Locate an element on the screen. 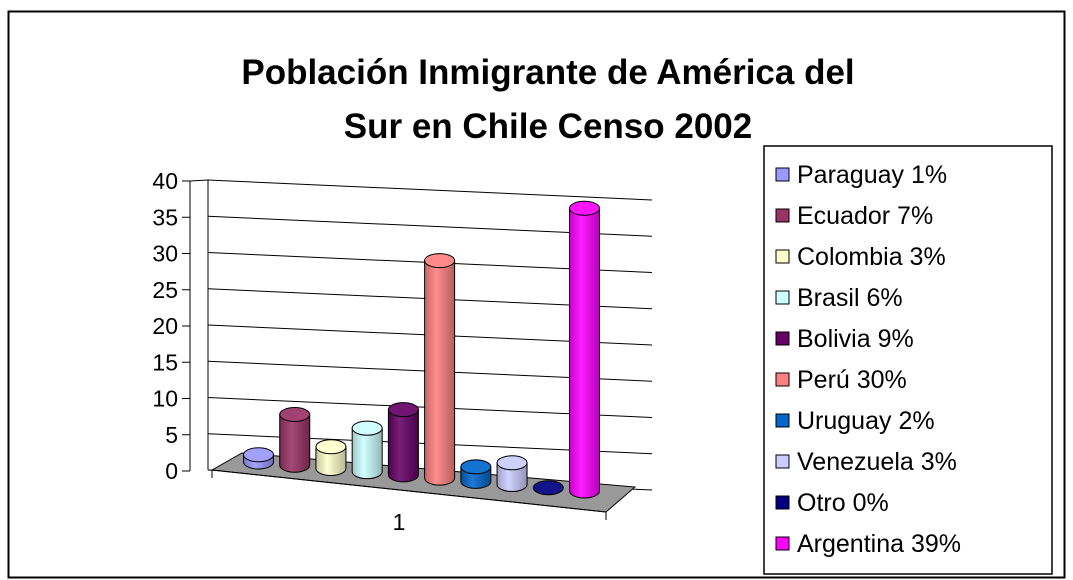  y-tick-label: 15 is located at coordinates (165, 362).